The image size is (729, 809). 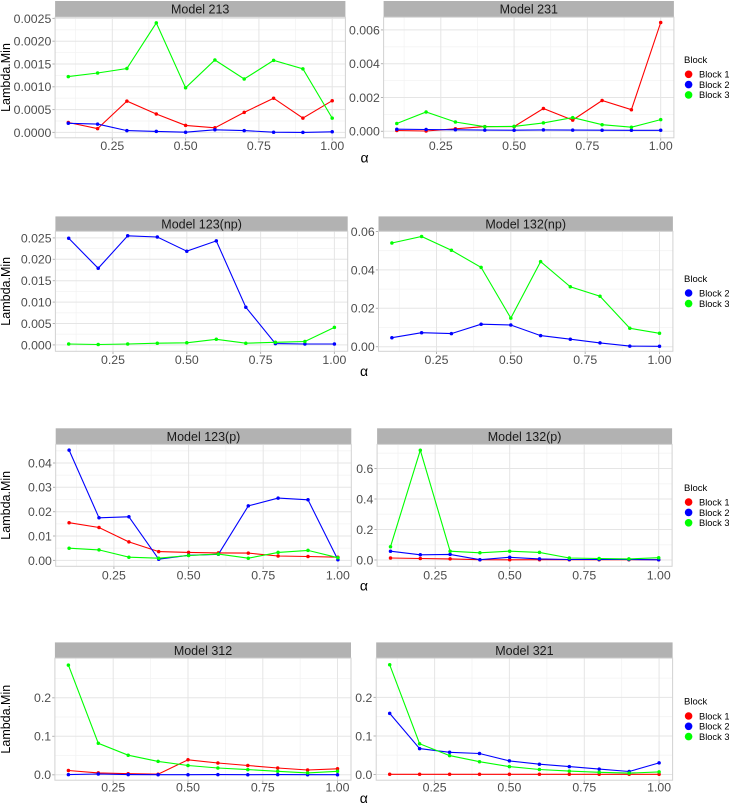 What do you see at coordinates (525, 224) in the screenshot?
I see `svg-text: Model 132(np)` at bounding box center [525, 224].